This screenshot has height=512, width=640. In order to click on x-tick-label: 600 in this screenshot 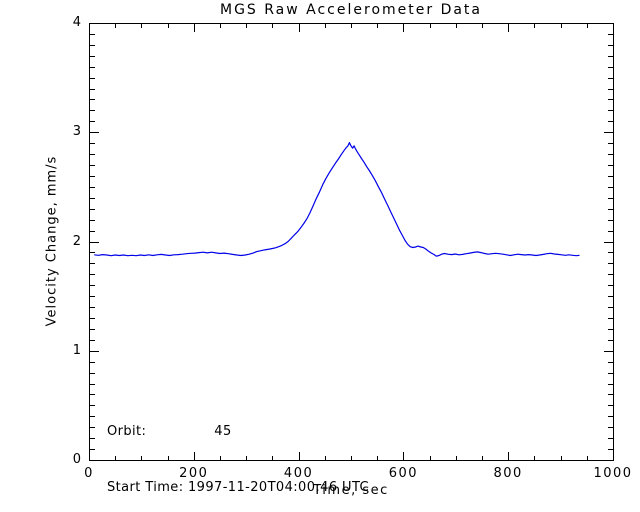, I will do `click(403, 473)`.